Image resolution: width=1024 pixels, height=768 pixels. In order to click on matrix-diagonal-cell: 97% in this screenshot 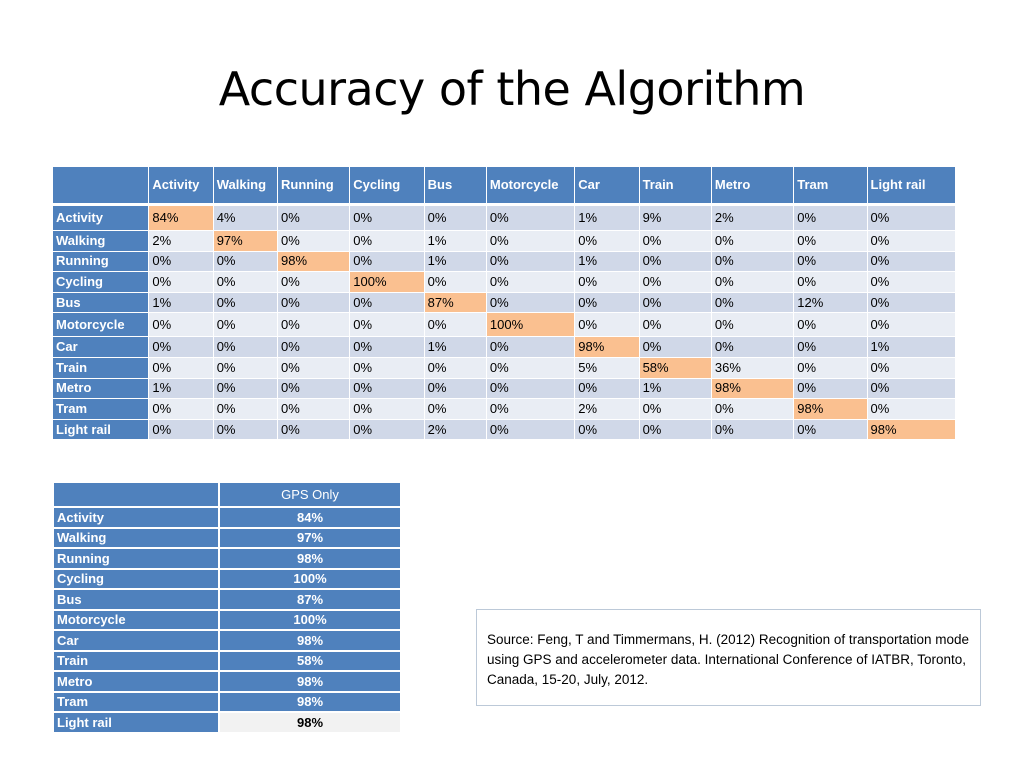, I will do `click(245, 241)`.